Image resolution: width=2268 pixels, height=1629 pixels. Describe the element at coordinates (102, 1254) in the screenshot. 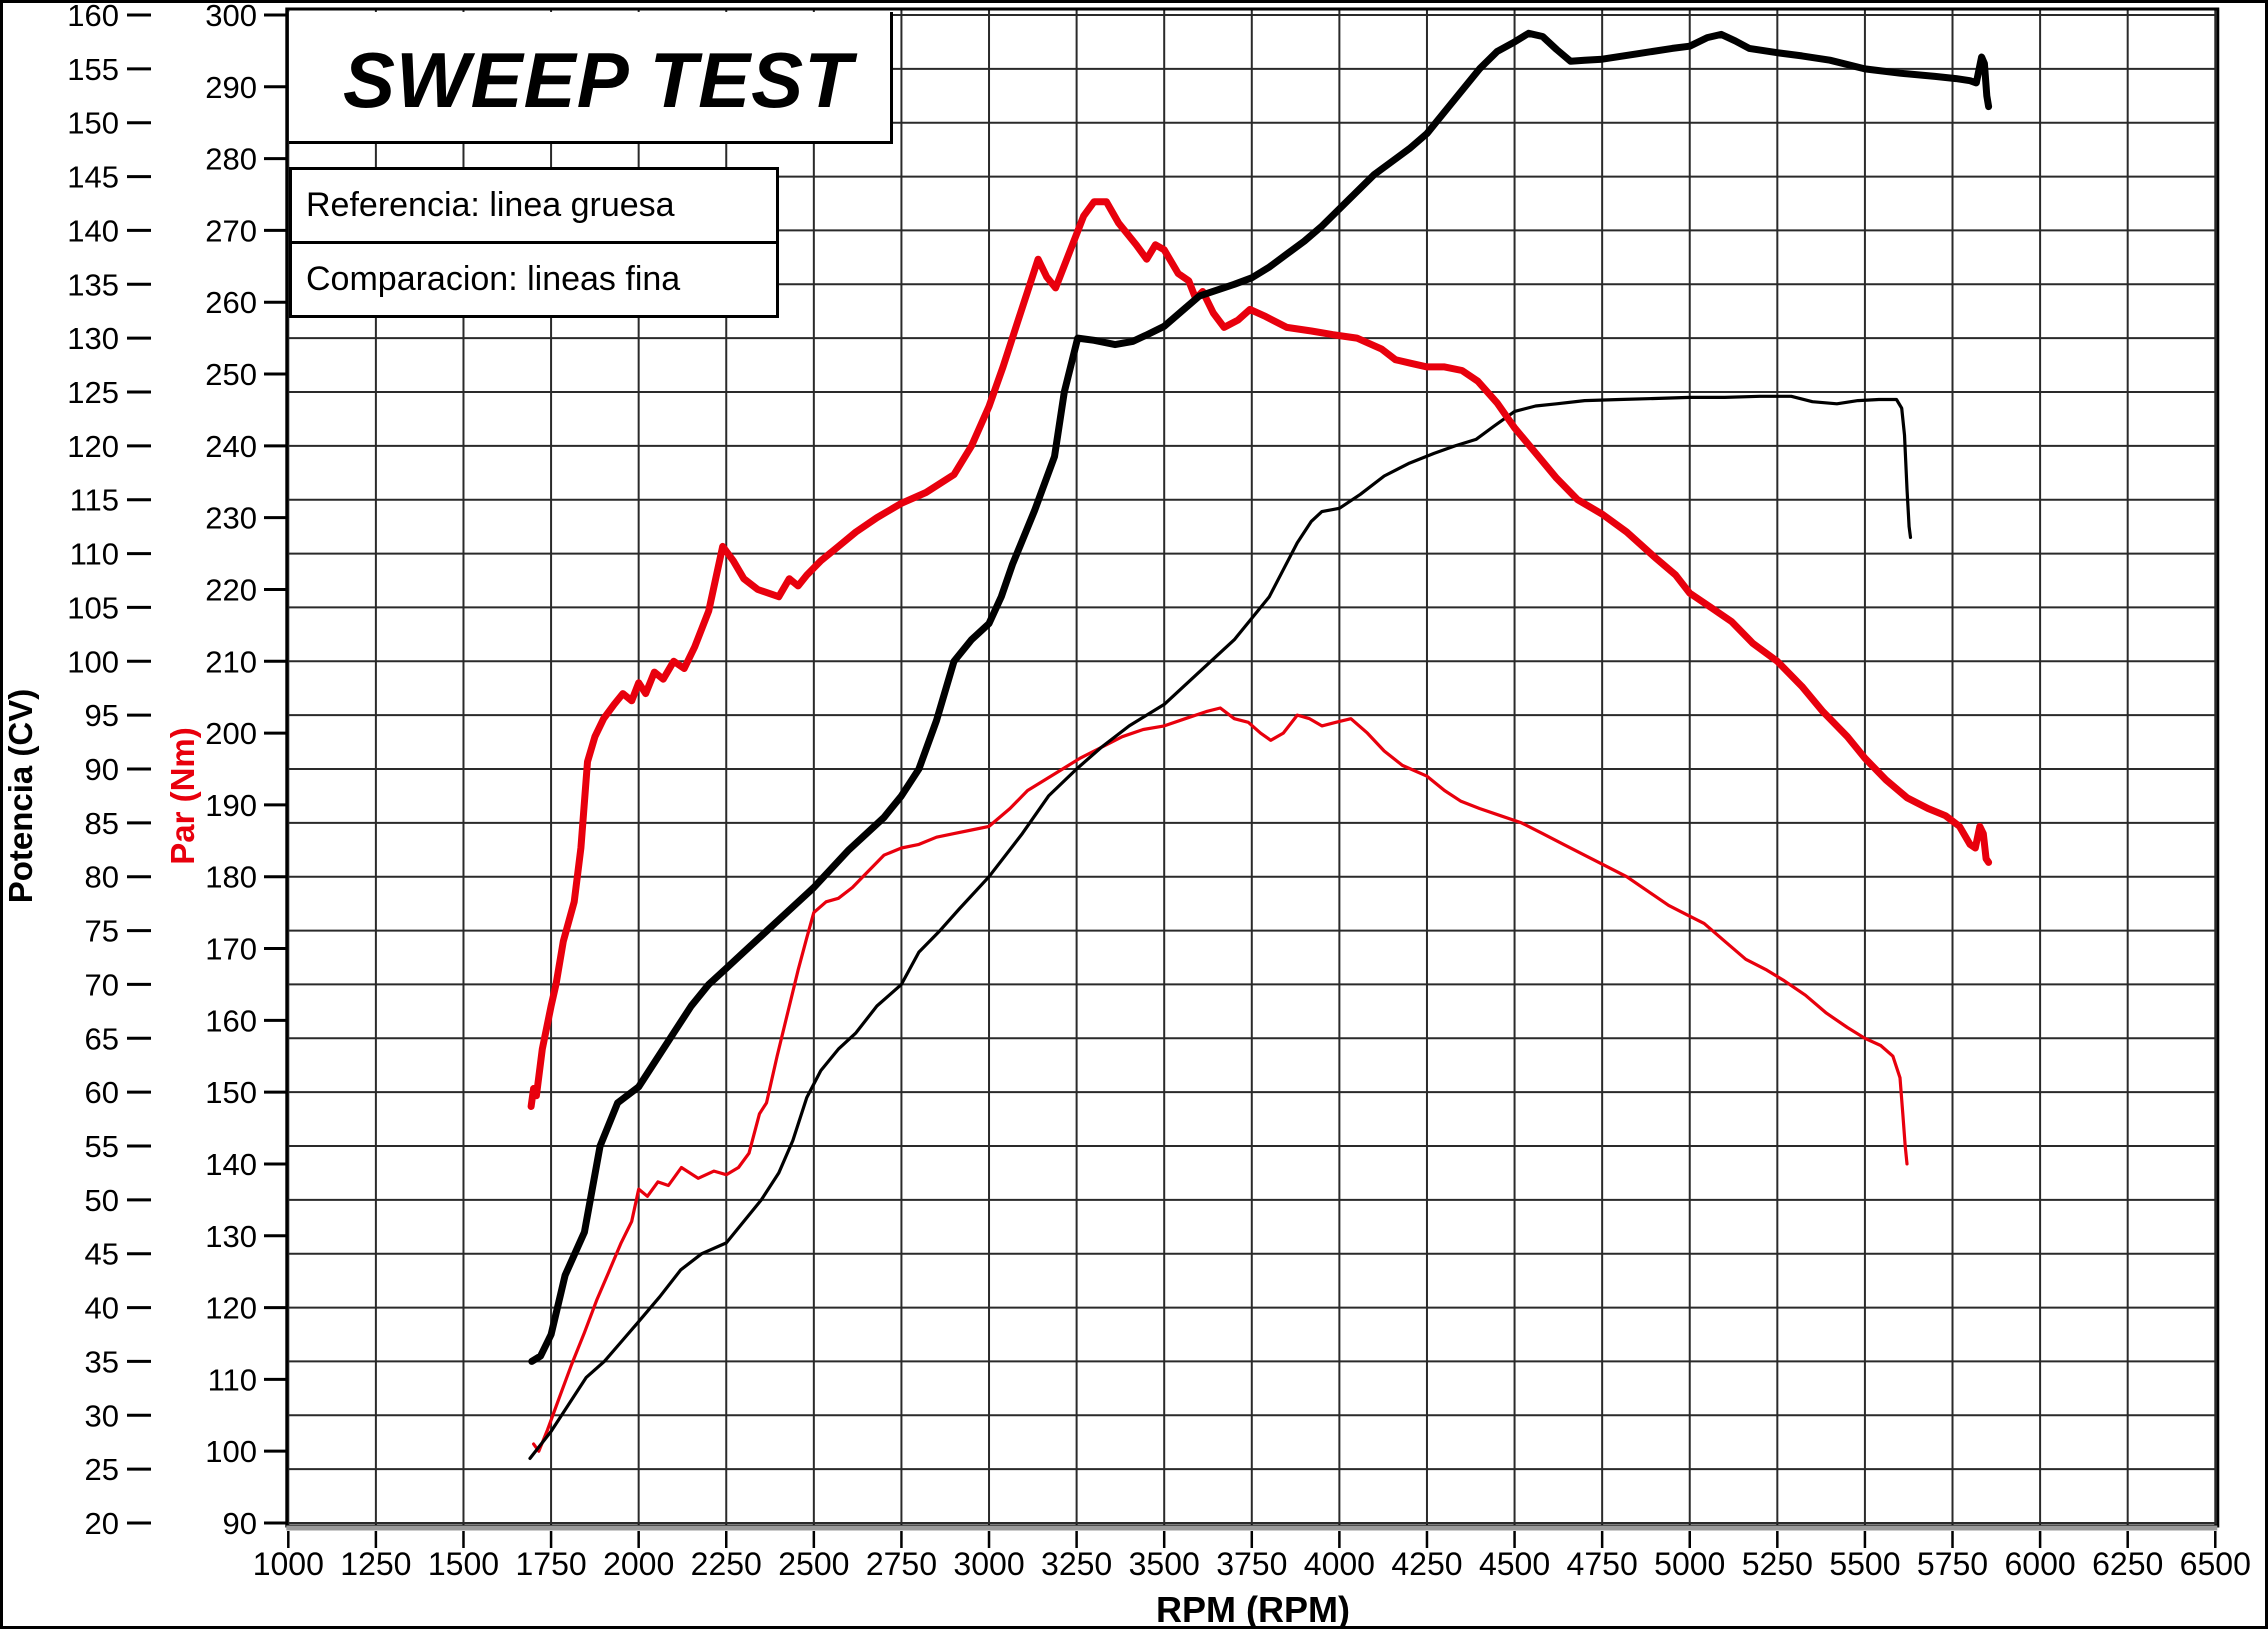

I see `y-power-tick-label: 45` at that location.